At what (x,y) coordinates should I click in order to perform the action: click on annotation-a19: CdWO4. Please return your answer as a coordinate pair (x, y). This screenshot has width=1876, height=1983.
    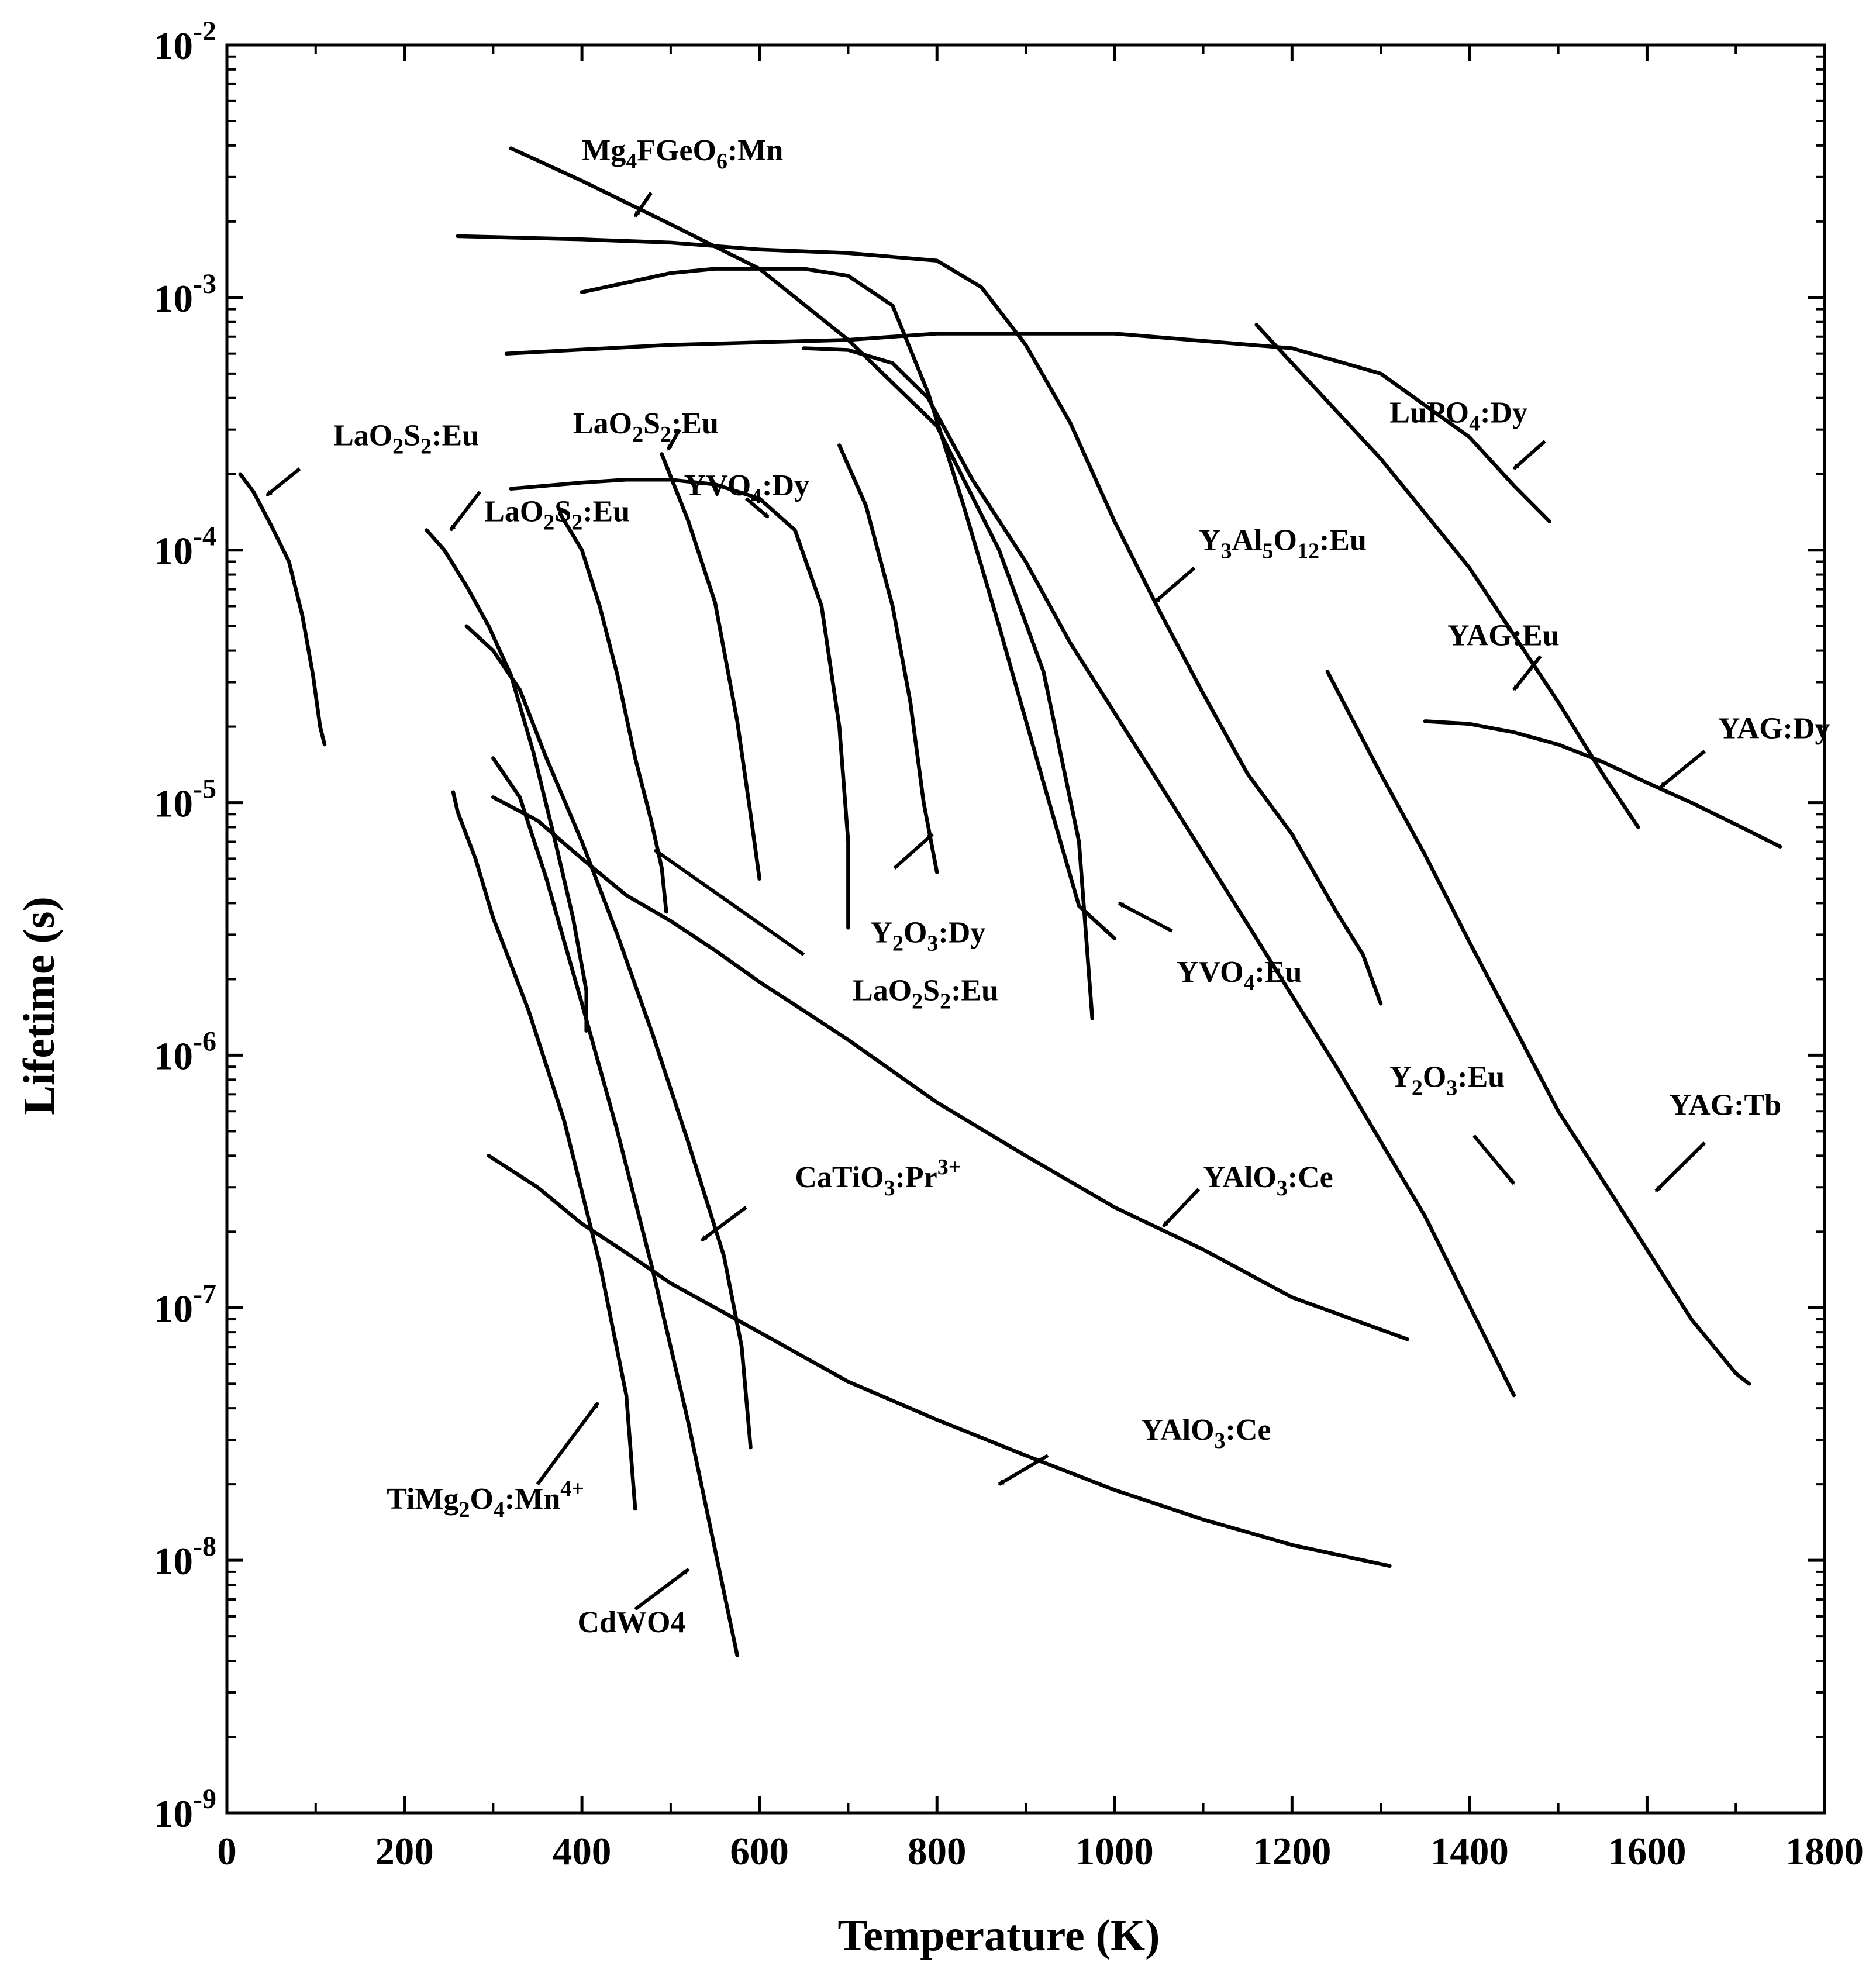
    Looking at the image, I should click on (634, 1604).